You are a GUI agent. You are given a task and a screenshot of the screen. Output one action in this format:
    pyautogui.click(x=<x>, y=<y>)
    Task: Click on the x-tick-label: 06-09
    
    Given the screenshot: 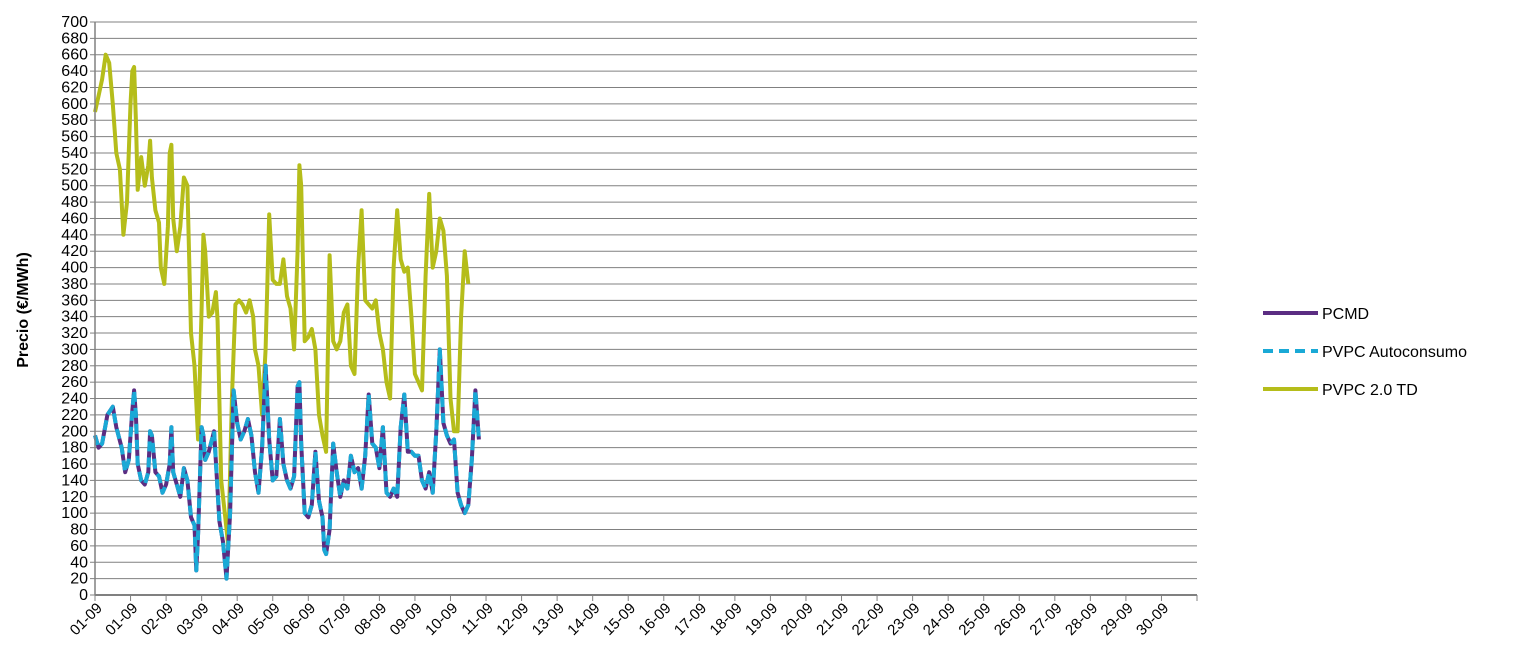 What is the action you would take?
    pyautogui.click(x=299, y=619)
    